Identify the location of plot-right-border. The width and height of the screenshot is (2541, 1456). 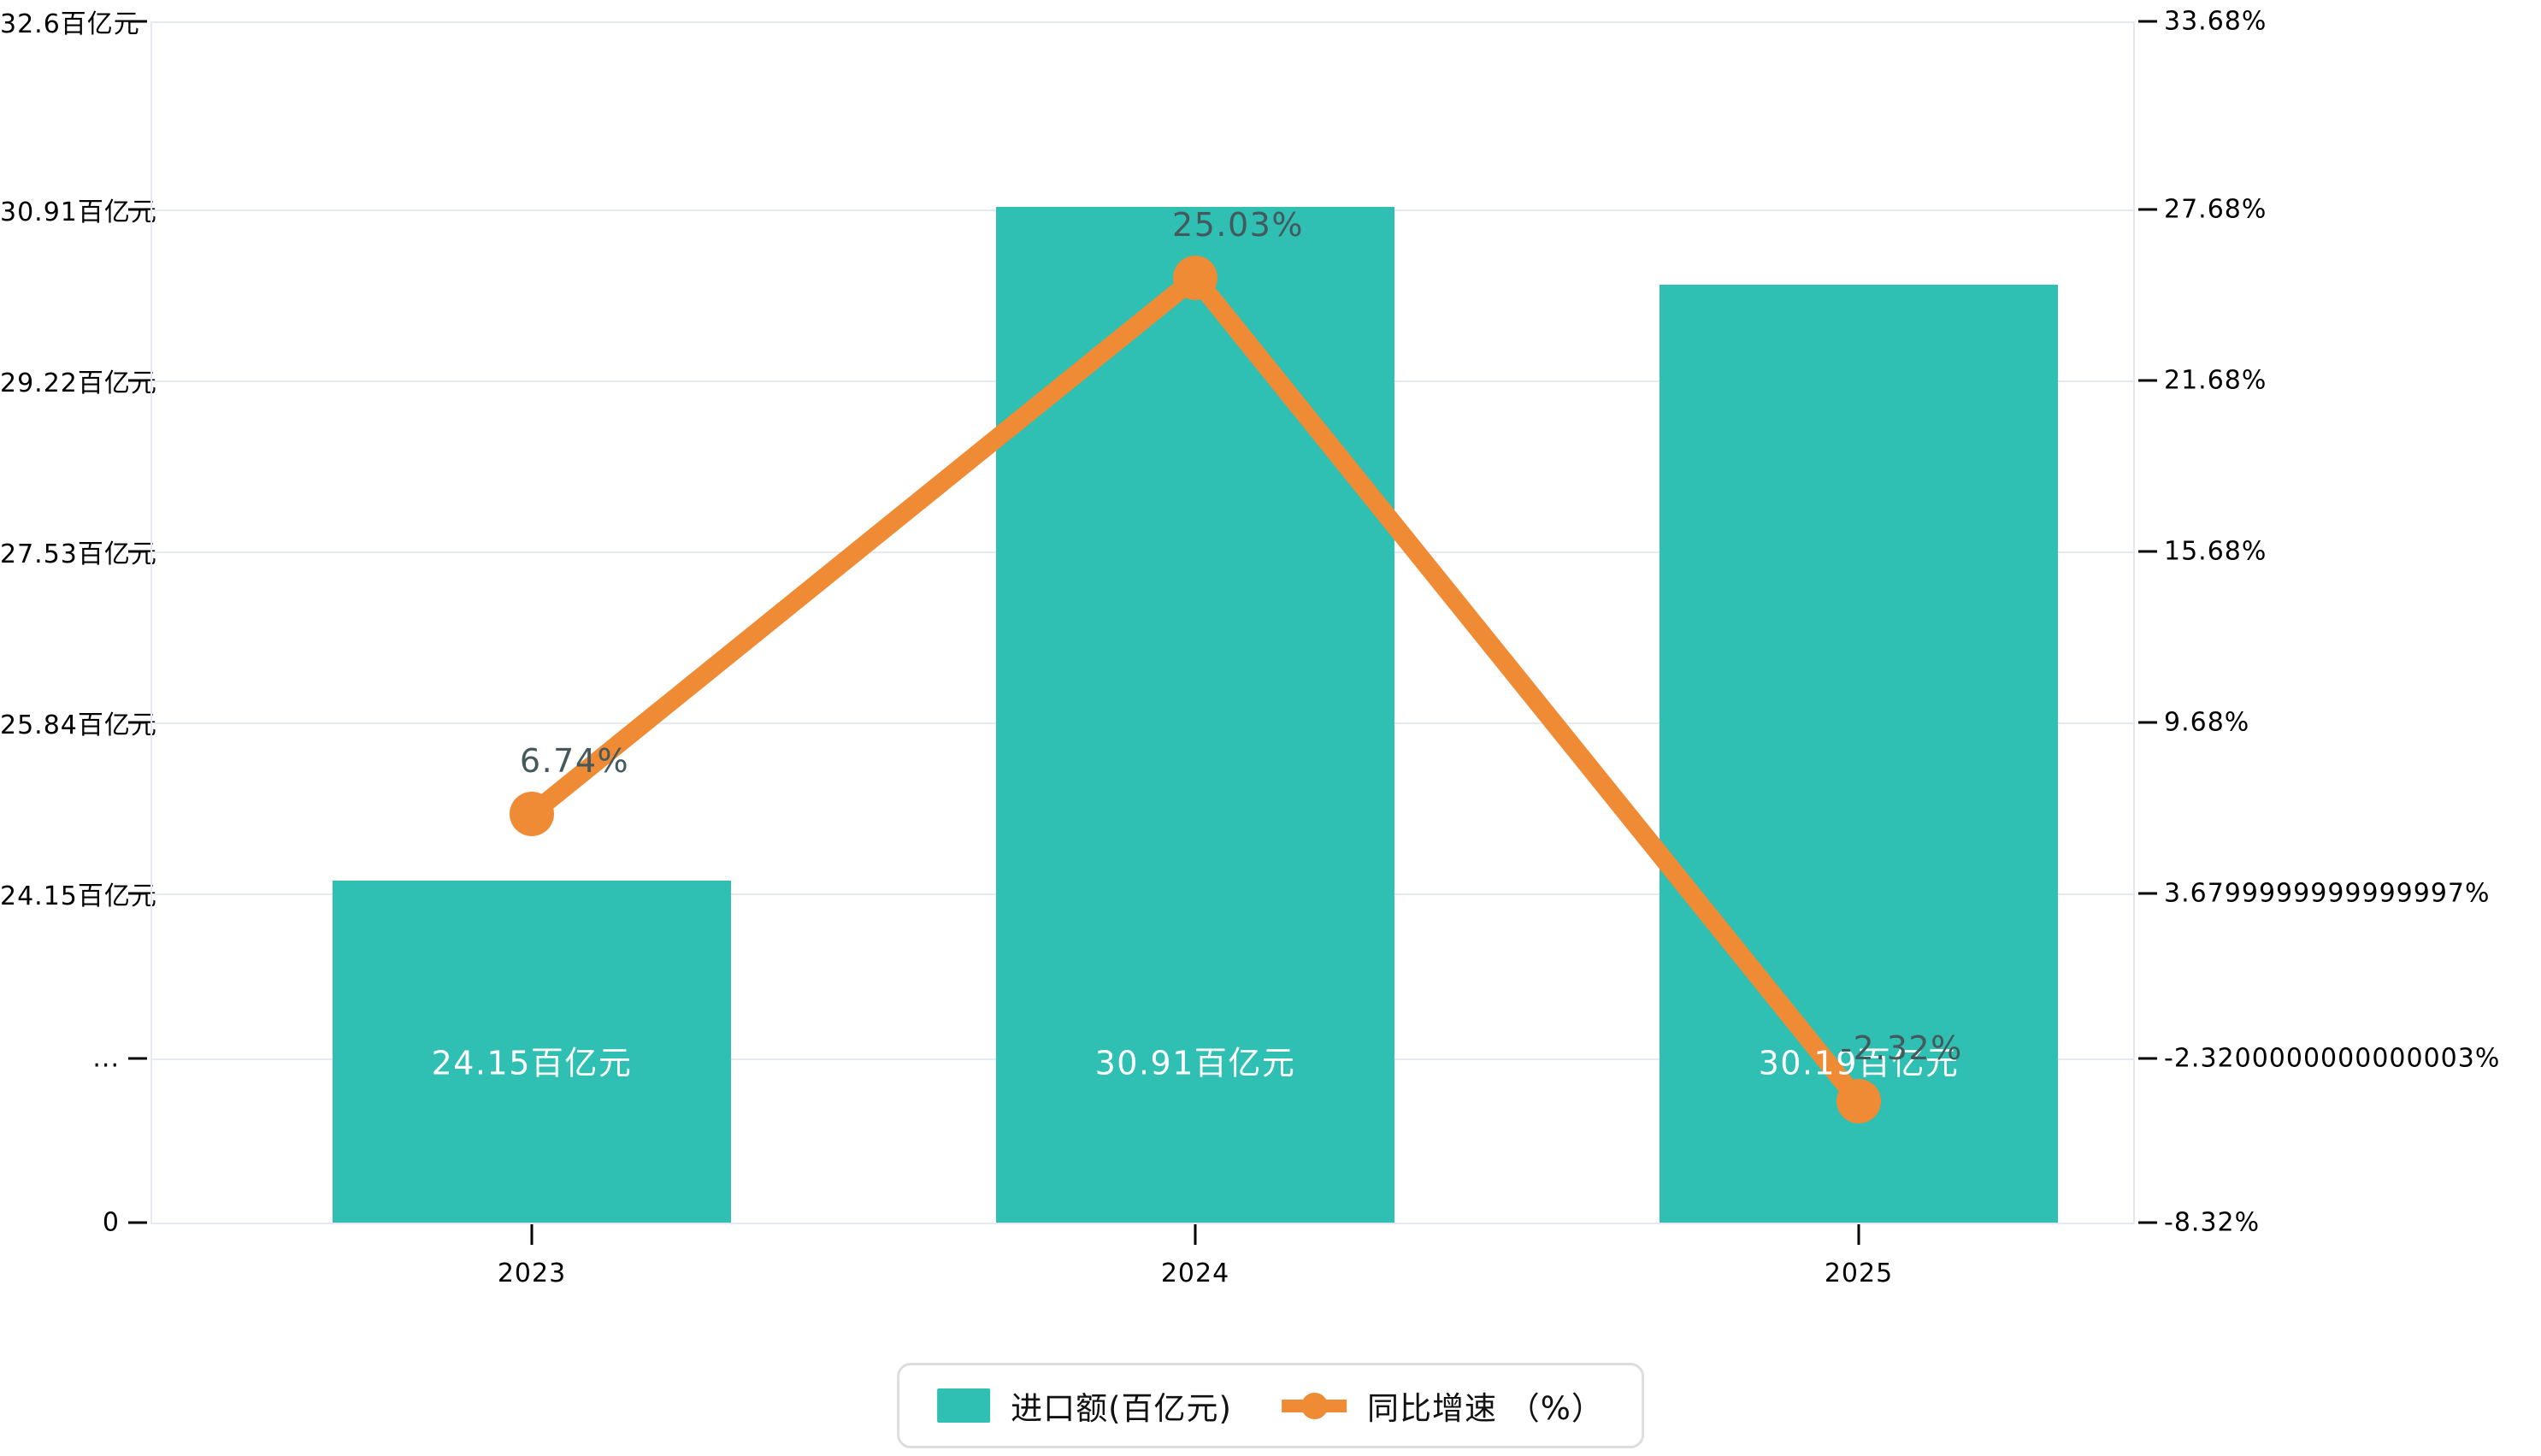
(2134, 622).